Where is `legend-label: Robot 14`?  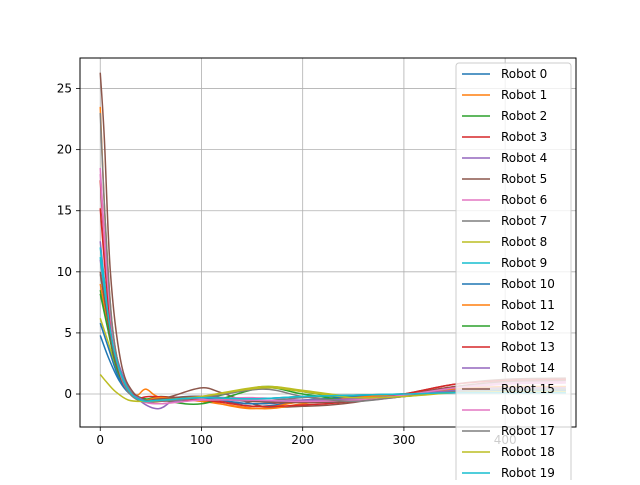
legend-label: Robot 14 is located at coordinates (528, 368).